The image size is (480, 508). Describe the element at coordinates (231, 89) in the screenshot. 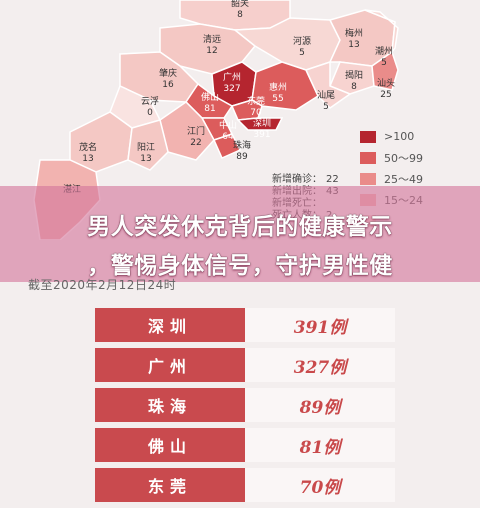

I see `region-value-label: 327` at that location.